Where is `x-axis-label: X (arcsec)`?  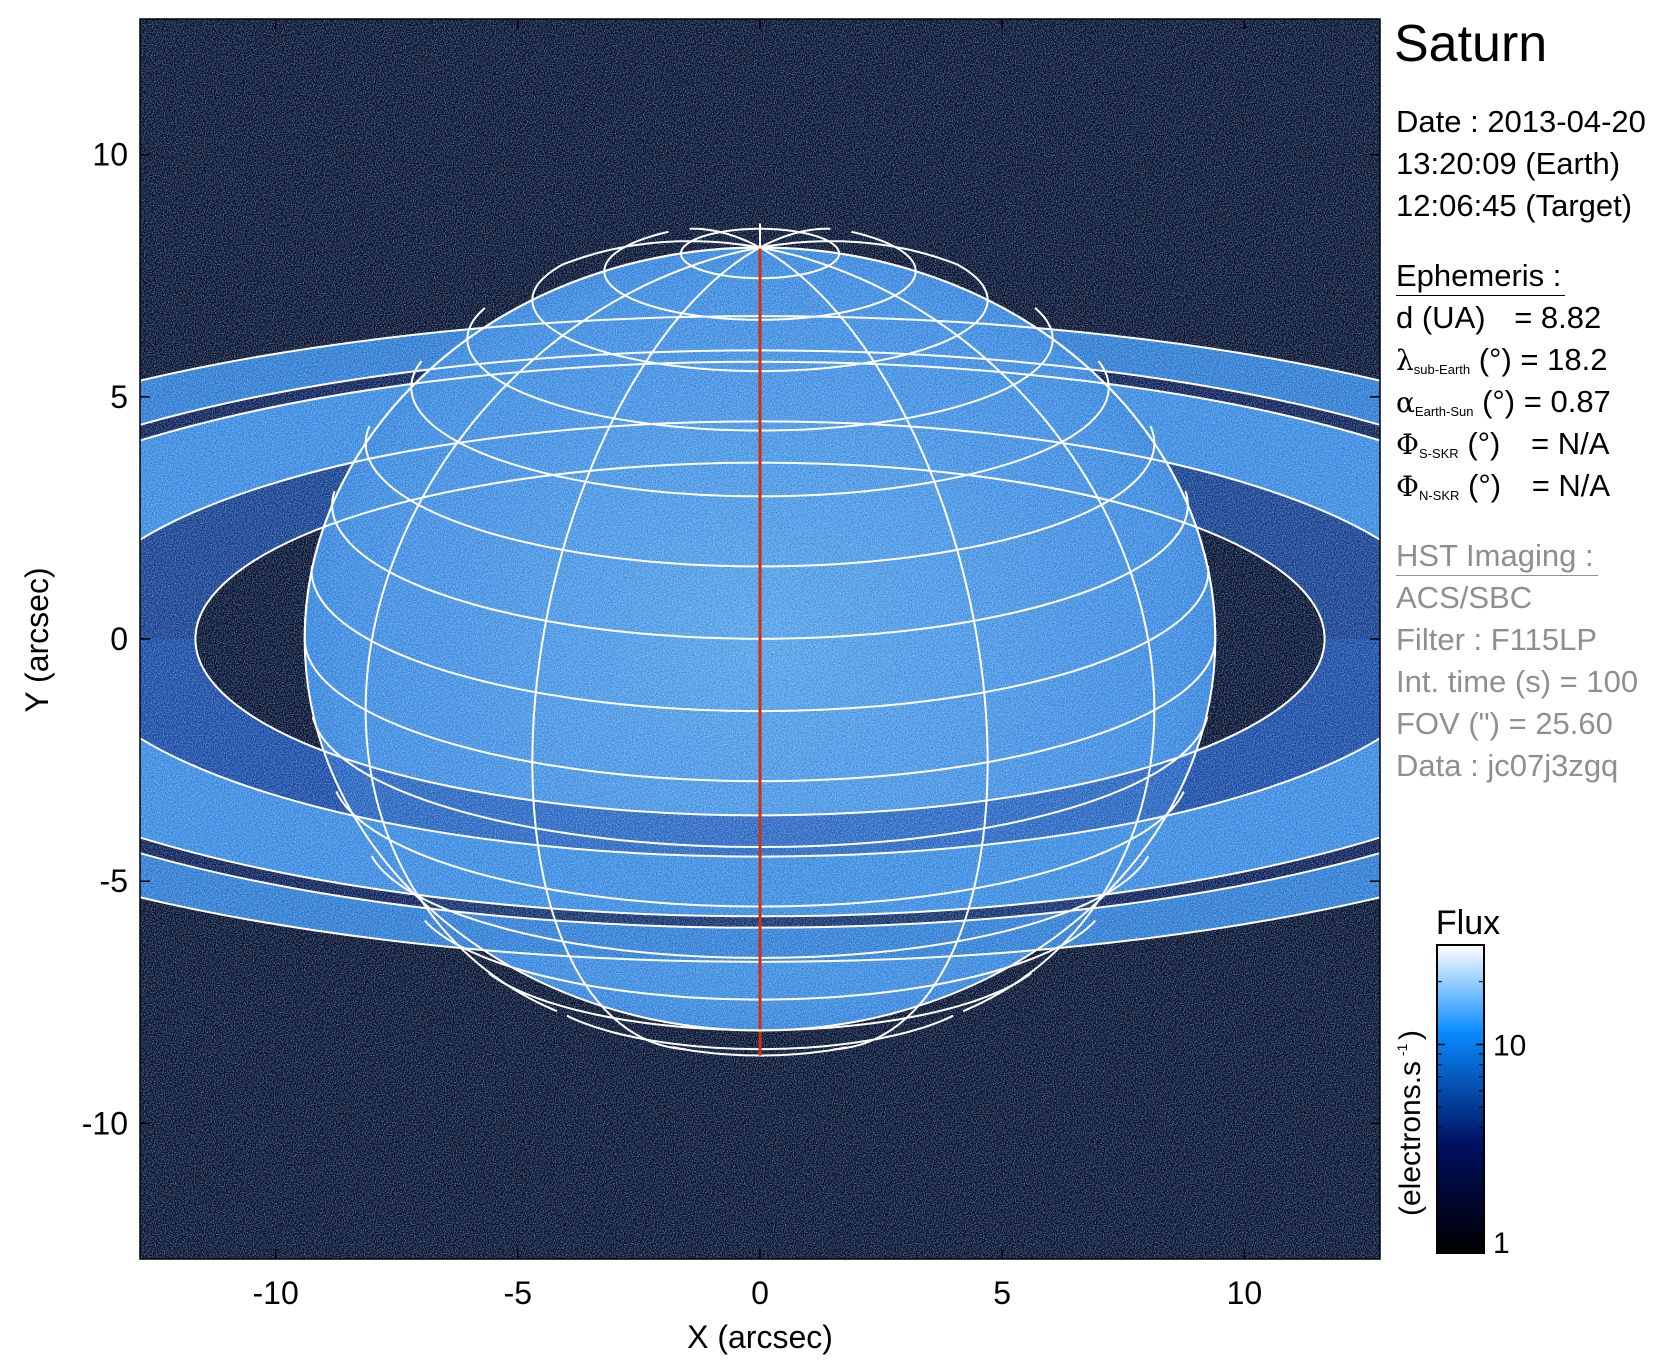 x-axis-label: X (arcsec) is located at coordinates (760, 1337).